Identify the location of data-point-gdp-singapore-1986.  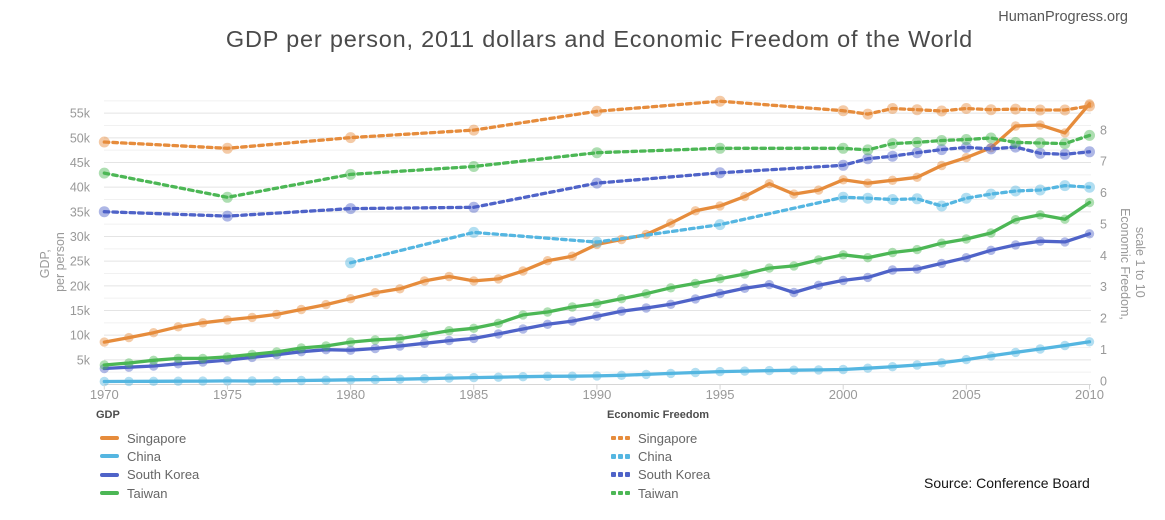
(498, 279).